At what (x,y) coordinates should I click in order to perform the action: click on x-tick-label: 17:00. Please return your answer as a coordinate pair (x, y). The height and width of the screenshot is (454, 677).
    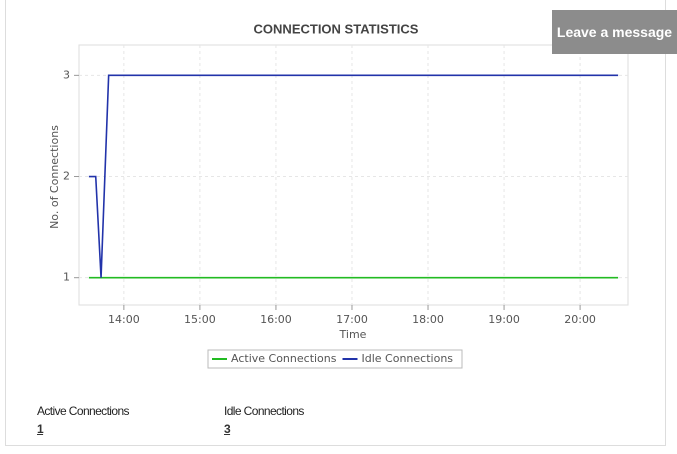
    Looking at the image, I should click on (352, 319).